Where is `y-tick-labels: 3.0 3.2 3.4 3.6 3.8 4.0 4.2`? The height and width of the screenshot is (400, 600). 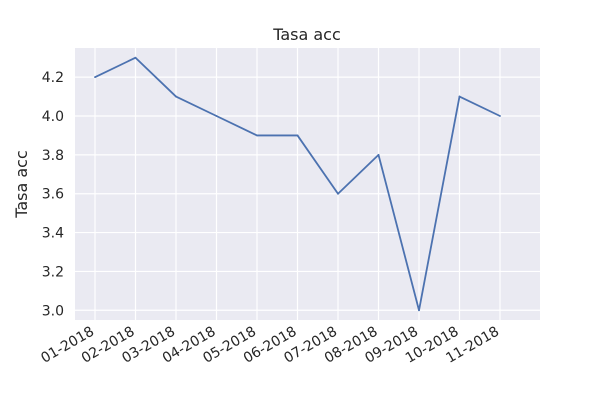 y-tick-labels: 3.0 3.2 3.4 3.6 3.8 4.0 4.2 is located at coordinates (53, 194).